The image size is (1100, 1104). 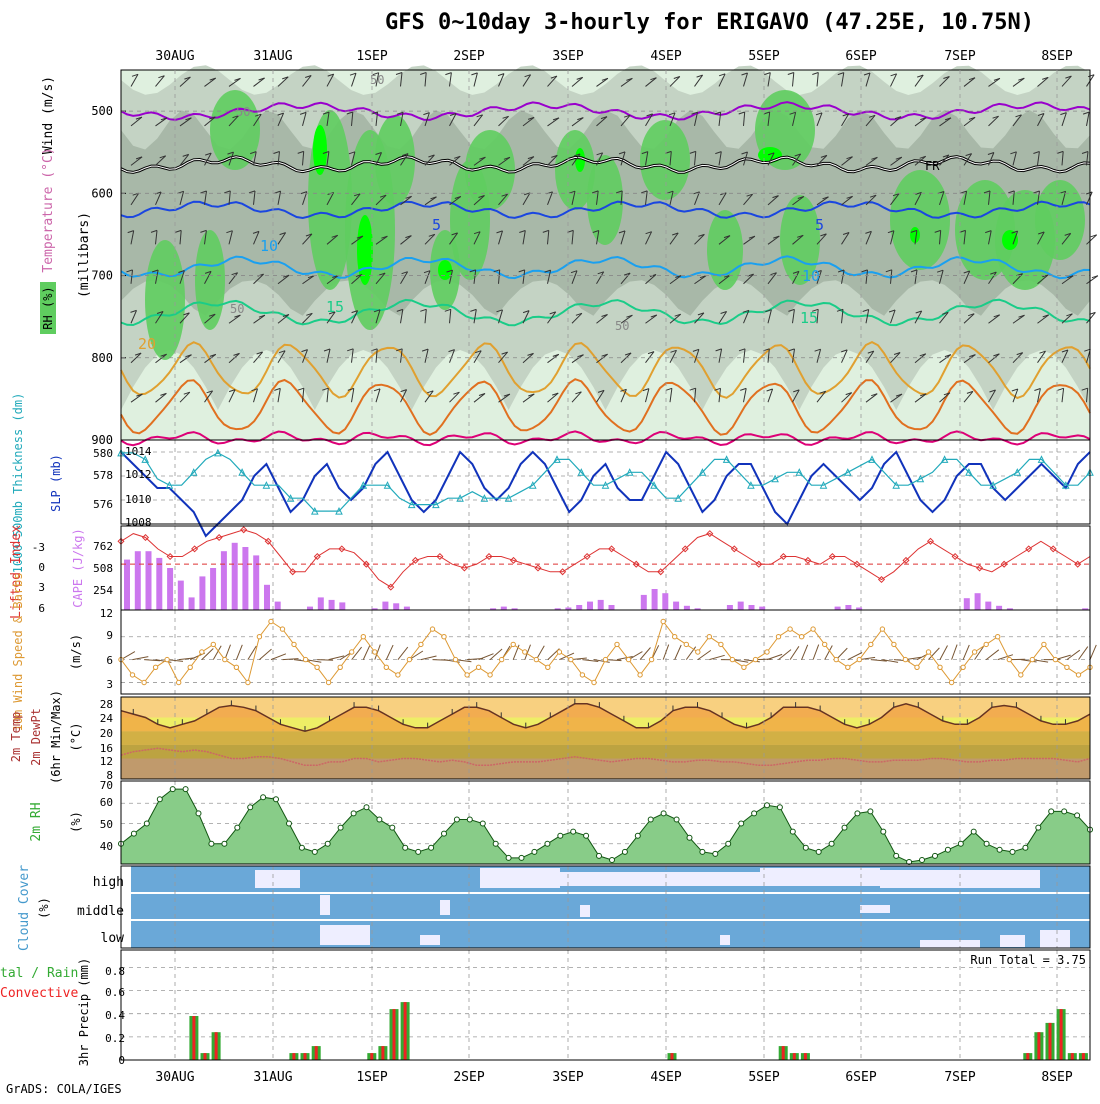 I want to click on precip-convective-ylabel: Convective, so click(x=39, y=993).